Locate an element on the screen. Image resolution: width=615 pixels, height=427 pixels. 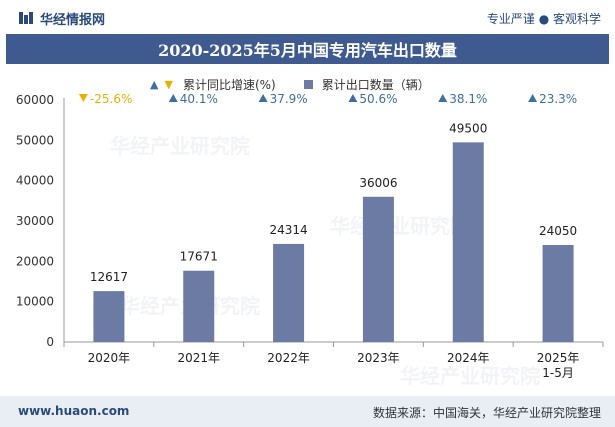
legend-growth-label: 累计同比增速(%) is located at coordinates (229, 84).